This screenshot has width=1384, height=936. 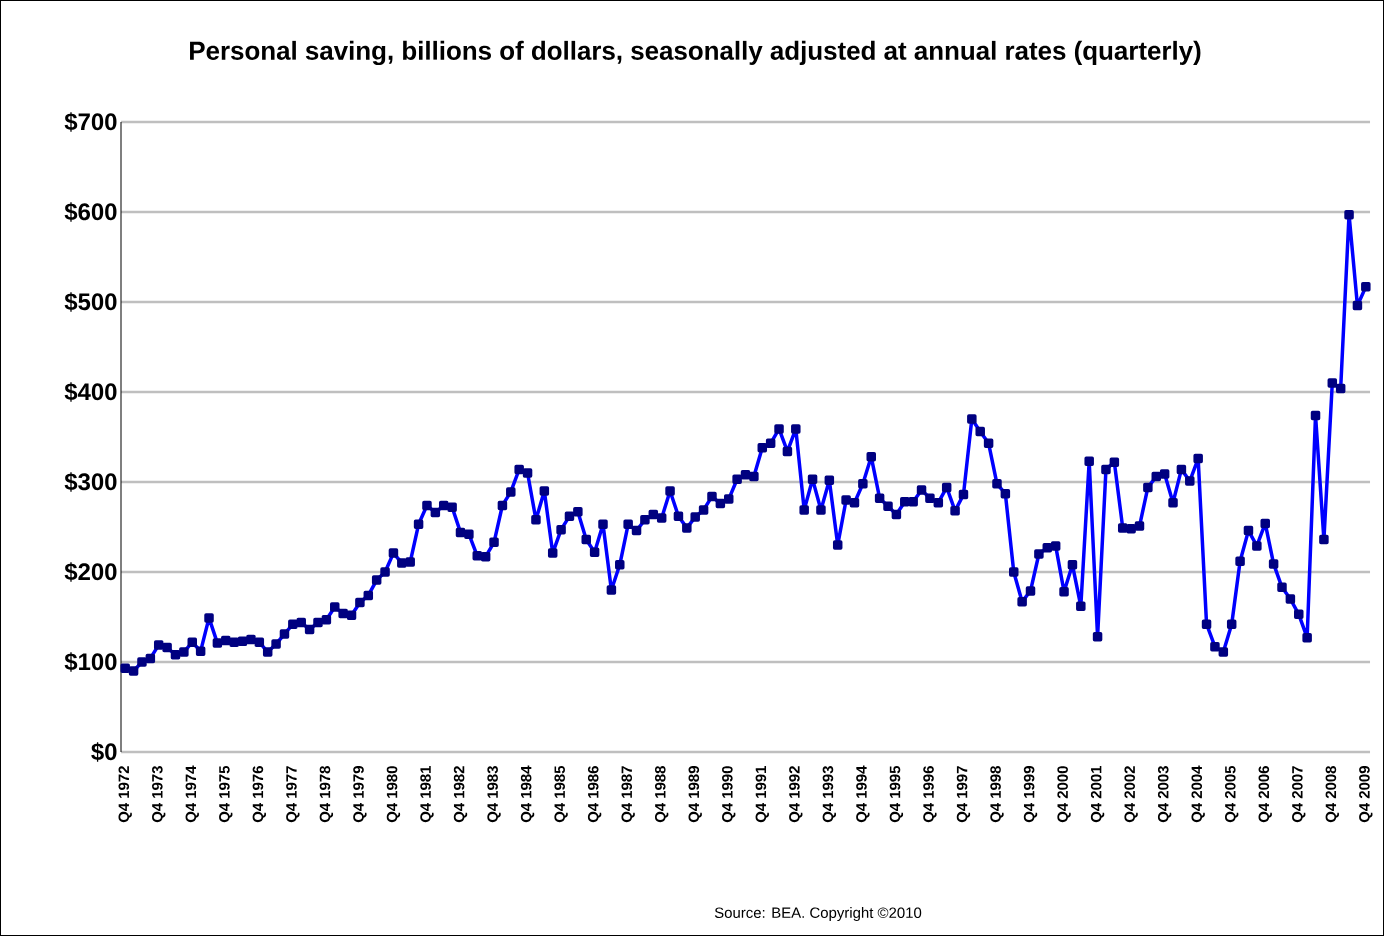 What do you see at coordinates (930, 794) in the screenshot?
I see `x-tick-label: Q4 1996` at bounding box center [930, 794].